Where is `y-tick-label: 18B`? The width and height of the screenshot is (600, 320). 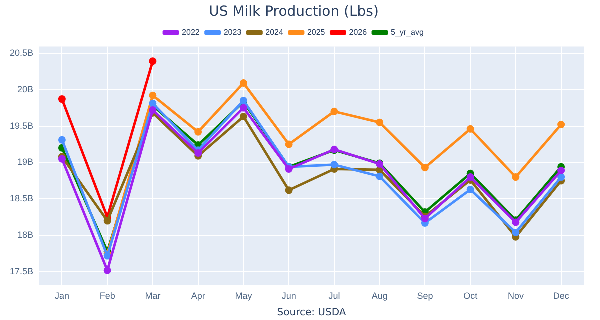 y-tick-label: 18B is located at coordinates (26, 235).